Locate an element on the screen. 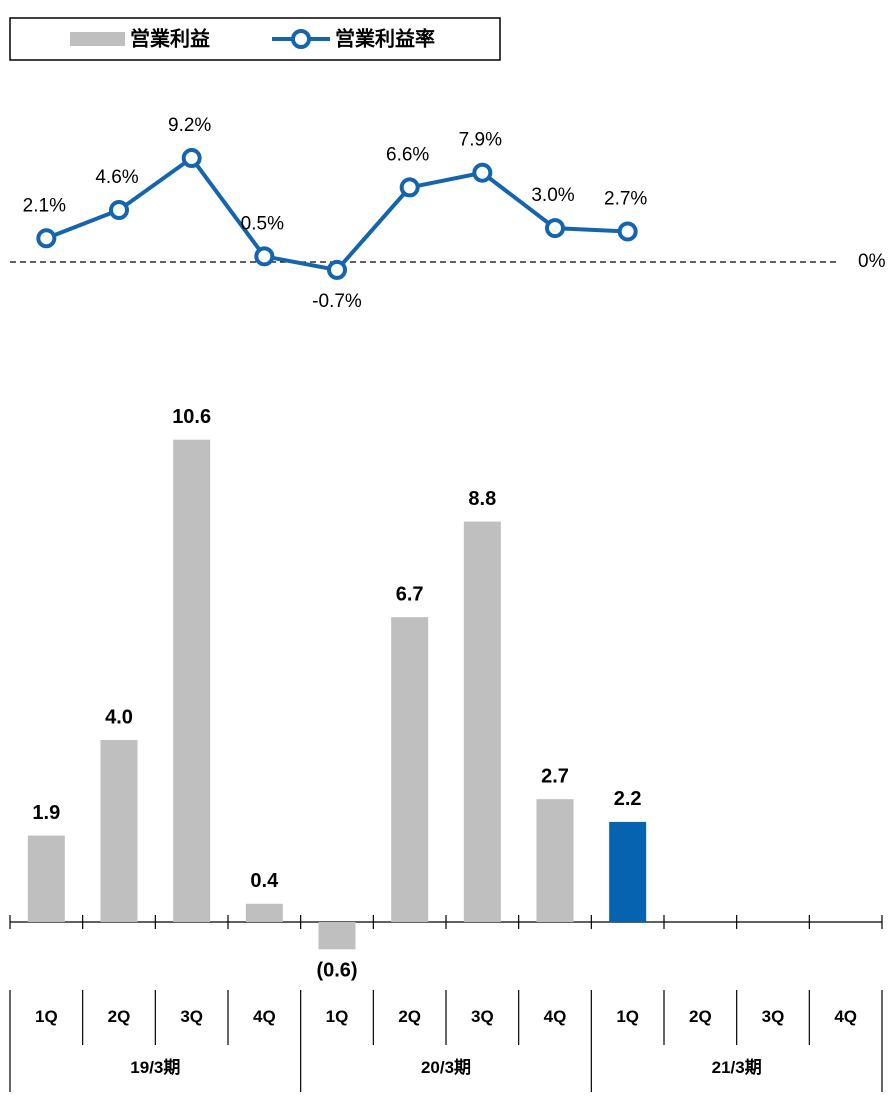 The height and width of the screenshot is (1097, 892). bar-value-label: 2.7 is located at coordinates (555, 776).